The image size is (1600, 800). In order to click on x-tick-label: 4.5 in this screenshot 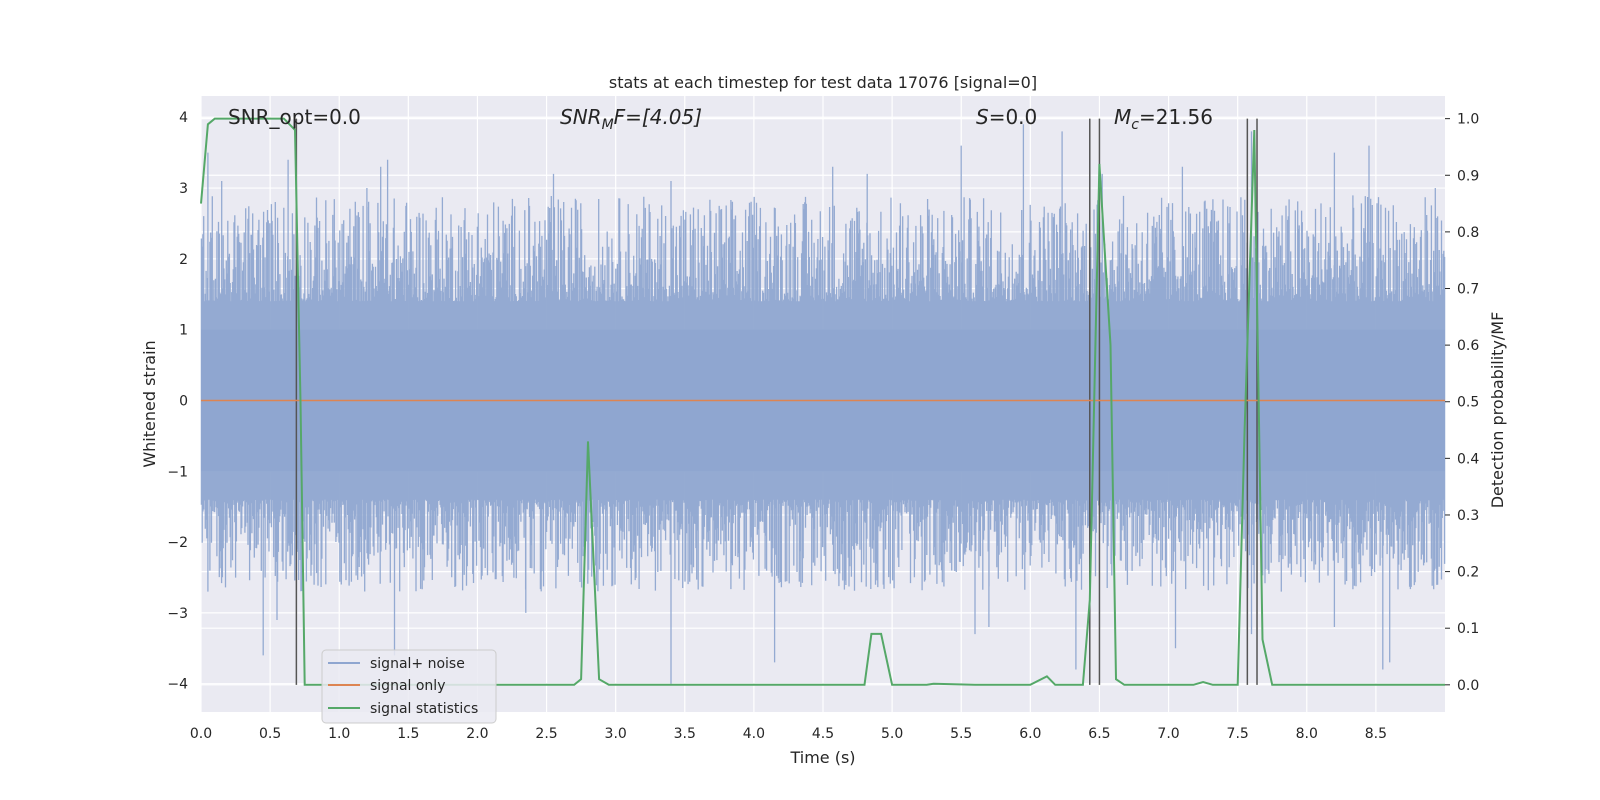, I will do `click(823, 734)`.